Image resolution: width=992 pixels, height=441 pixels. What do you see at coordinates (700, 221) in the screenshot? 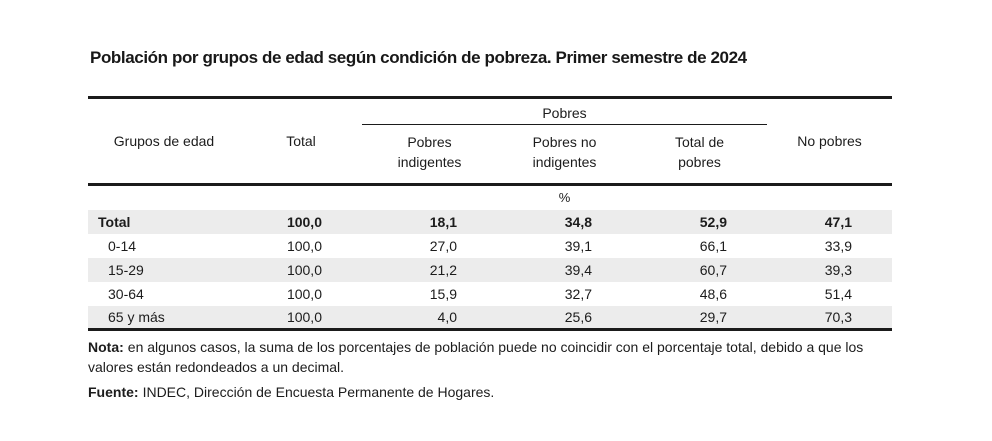
I see `cell-total-de-pobres: 52,9` at bounding box center [700, 221].